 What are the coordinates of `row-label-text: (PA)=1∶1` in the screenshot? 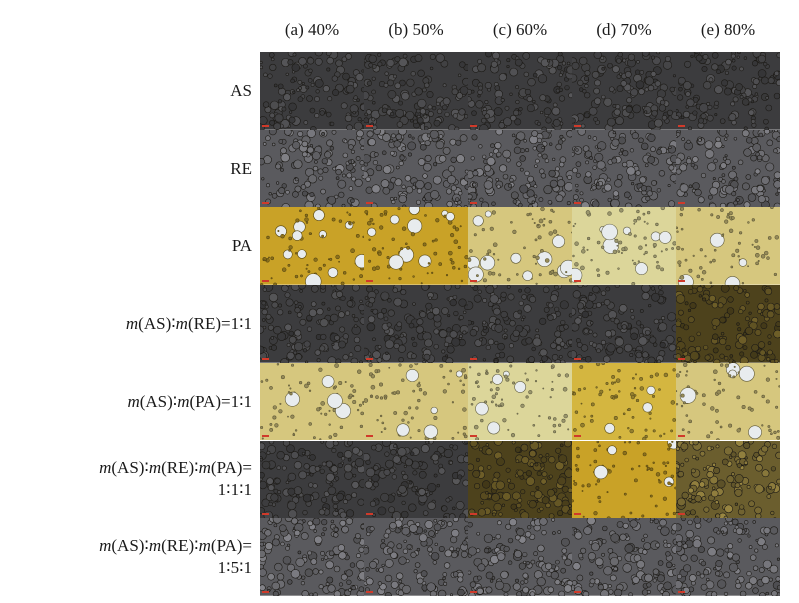 It's located at (220, 401).